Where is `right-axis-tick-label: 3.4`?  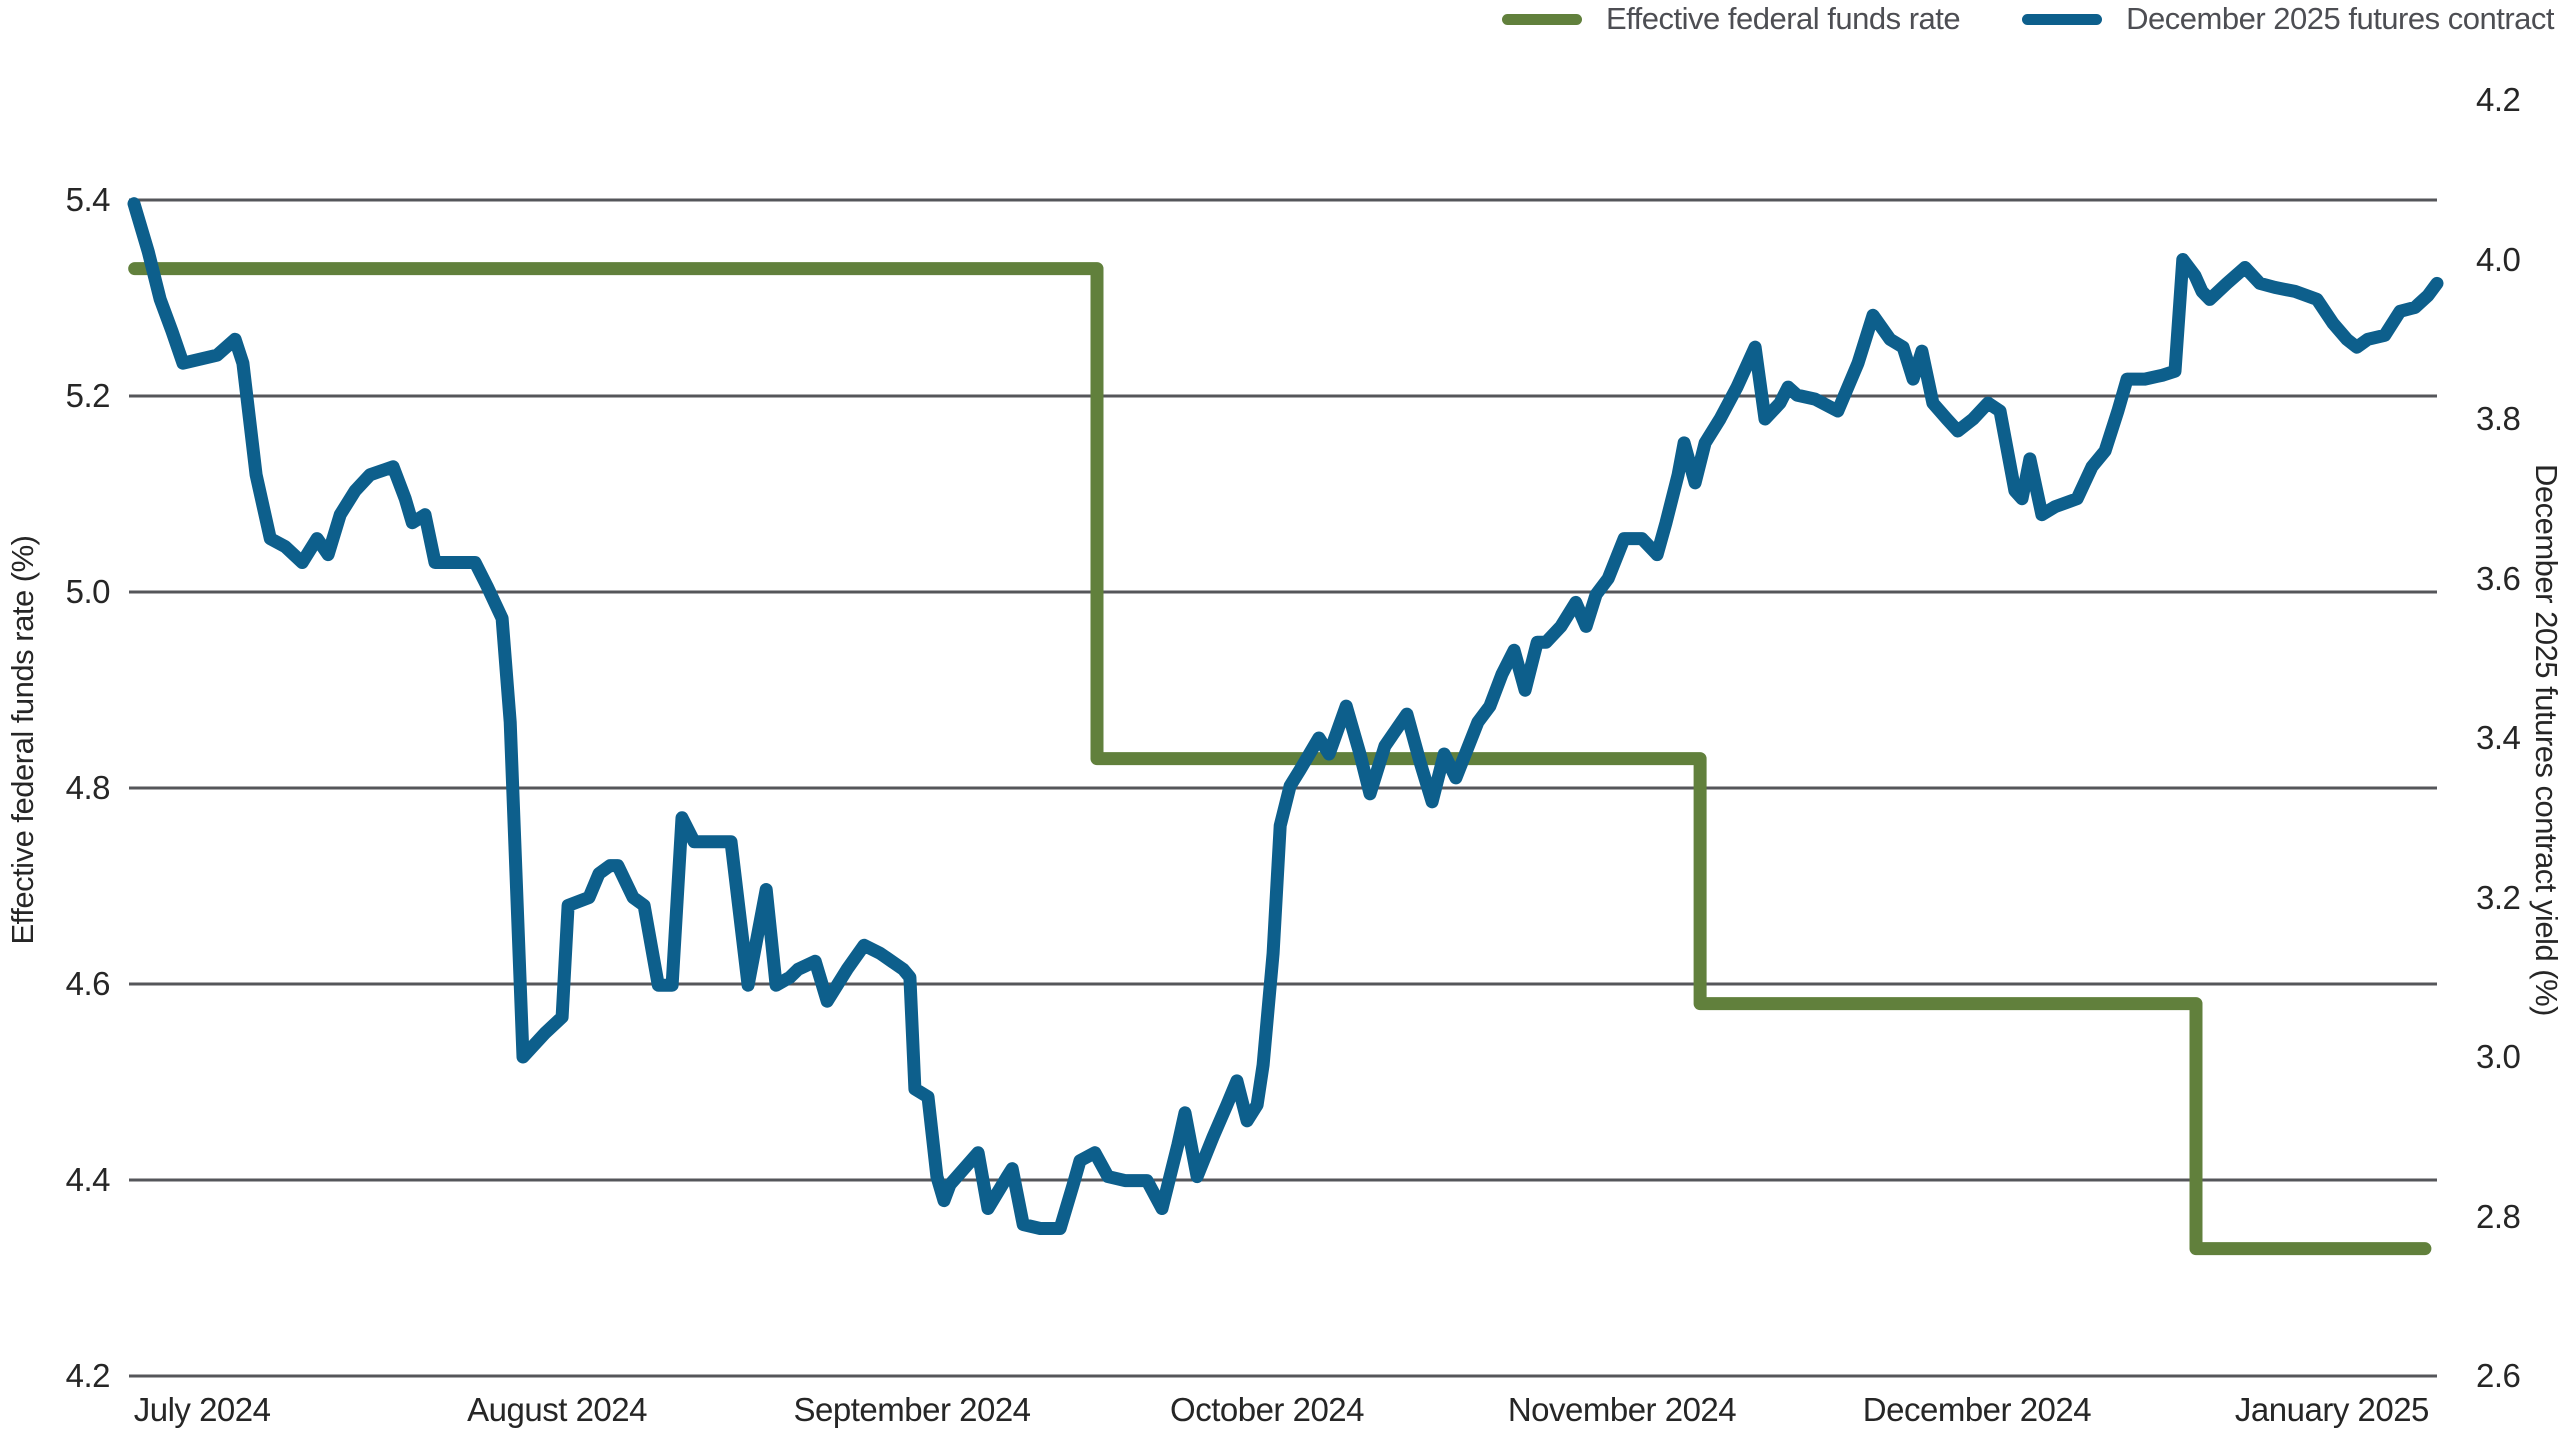 right-axis-tick-label: 3.4 is located at coordinates (2498, 737).